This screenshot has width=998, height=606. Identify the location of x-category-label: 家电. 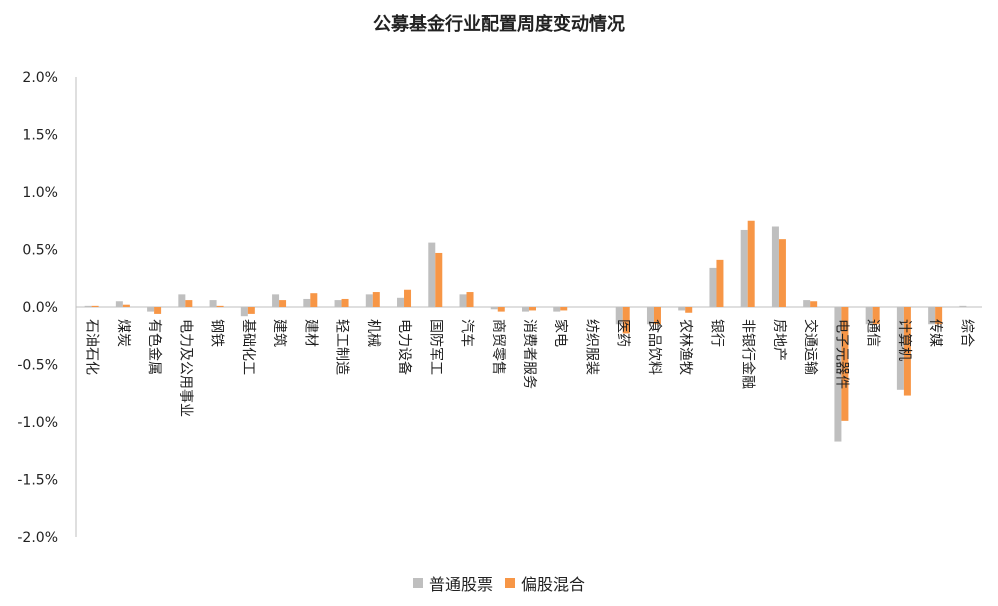
(560, 333).